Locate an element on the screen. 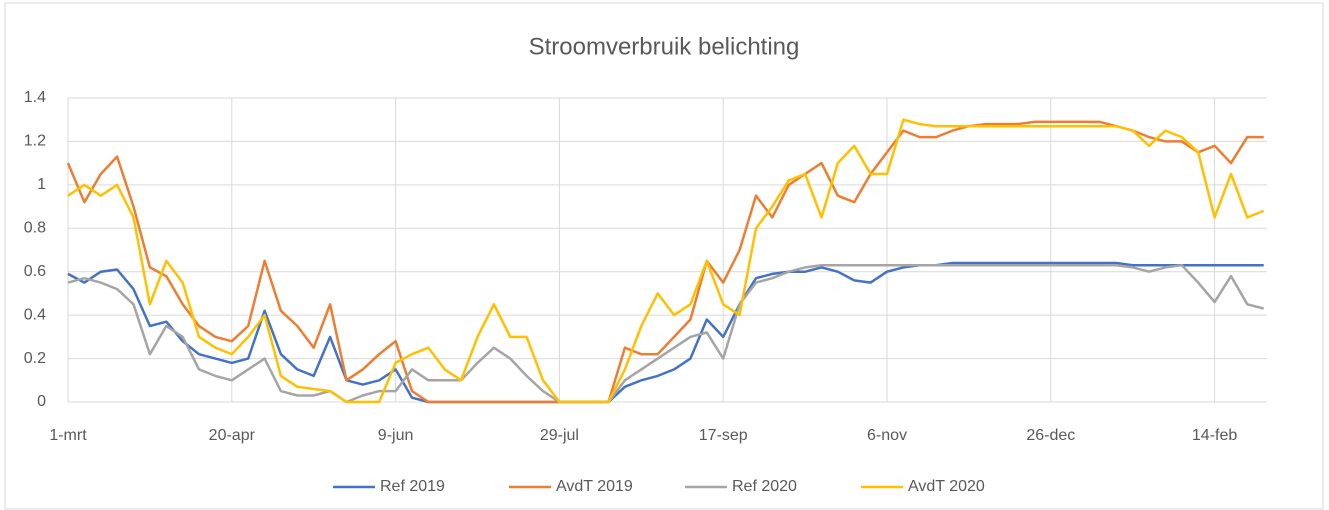  y-tick-label: 0.6 is located at coordinates (35, 271).